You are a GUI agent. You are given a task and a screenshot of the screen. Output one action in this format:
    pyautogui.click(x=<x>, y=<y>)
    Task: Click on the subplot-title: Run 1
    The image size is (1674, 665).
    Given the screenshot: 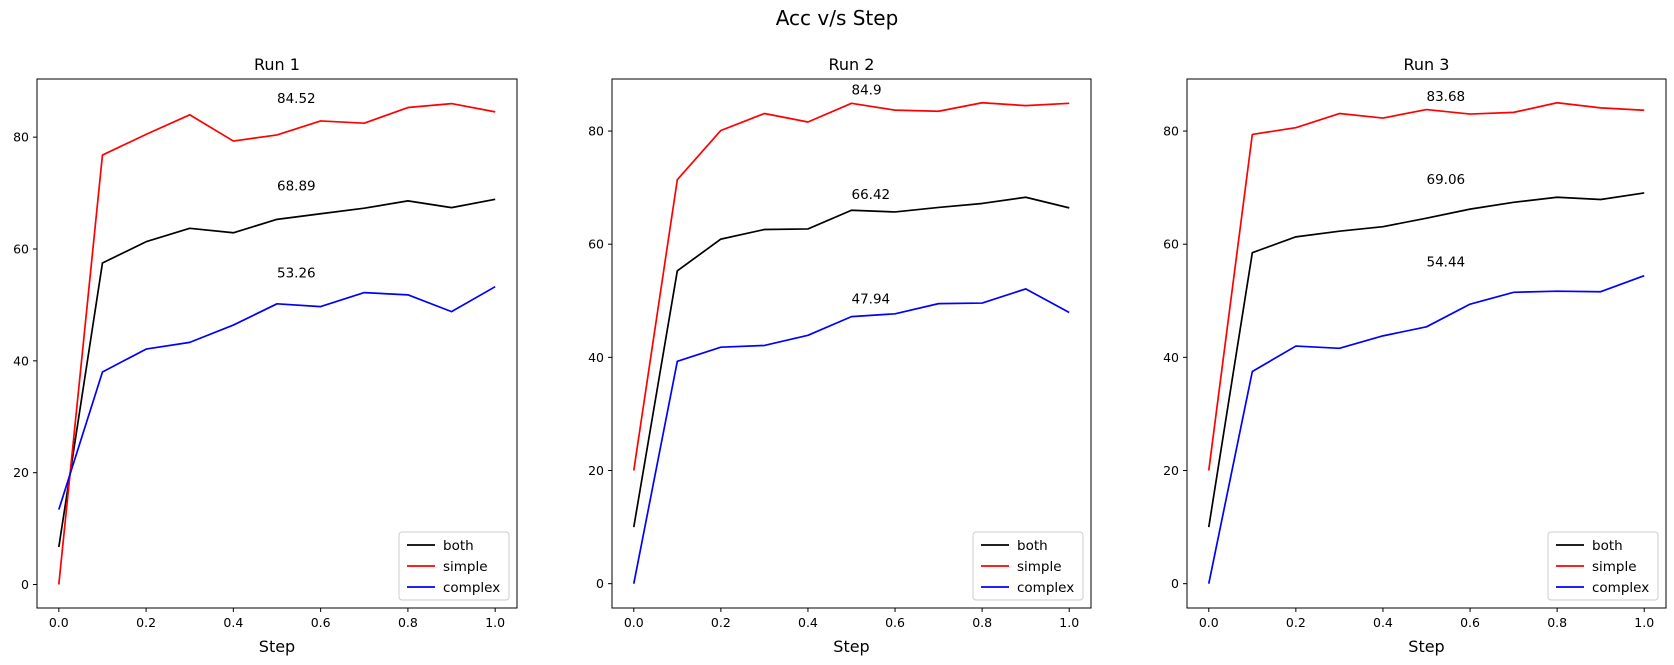 What is the action you would take?
    pyautogui.click(x=277, y=64)
    